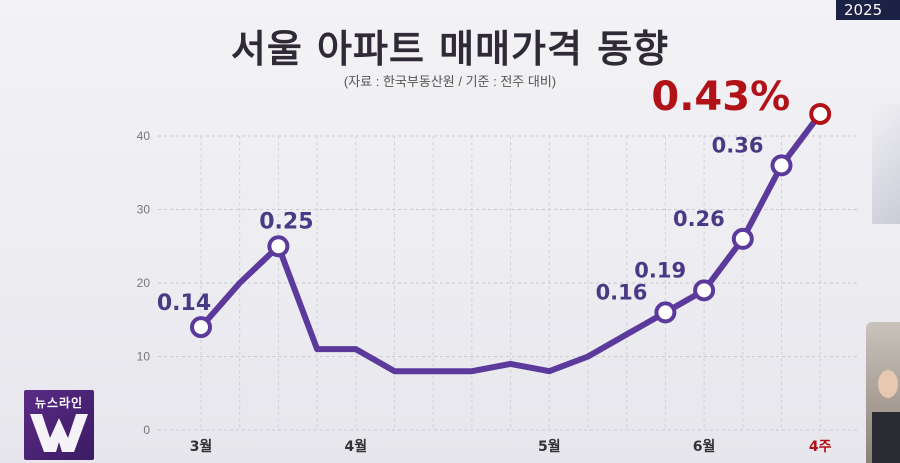 This screenshot has height=463, width=900. What do you see at coordinates (886, 416) in the screenshot?
I see `interpreter-hand-icon` at bounding box center [886, 416].